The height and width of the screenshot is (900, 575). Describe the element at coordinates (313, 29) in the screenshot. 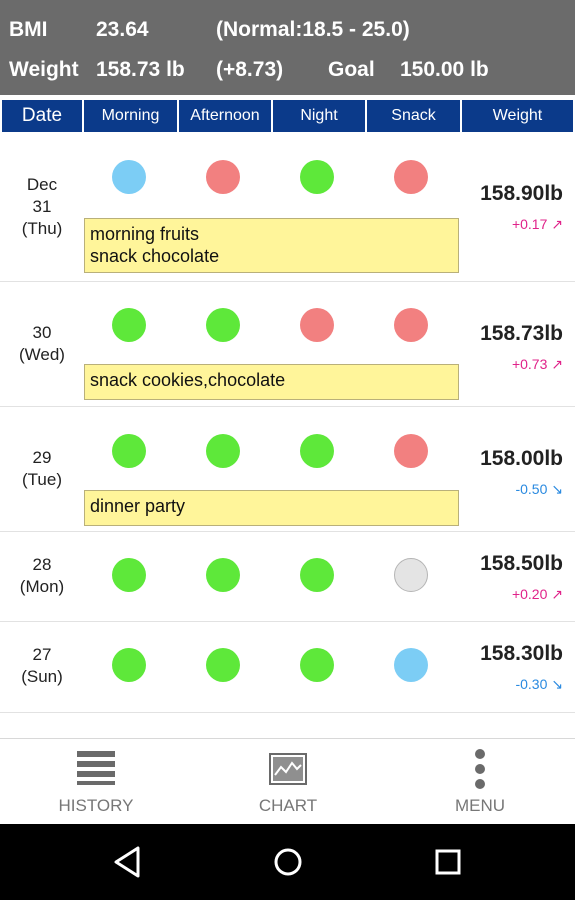

I see `bmi-range: (Normal:18.5 - 25.0)` at that location.